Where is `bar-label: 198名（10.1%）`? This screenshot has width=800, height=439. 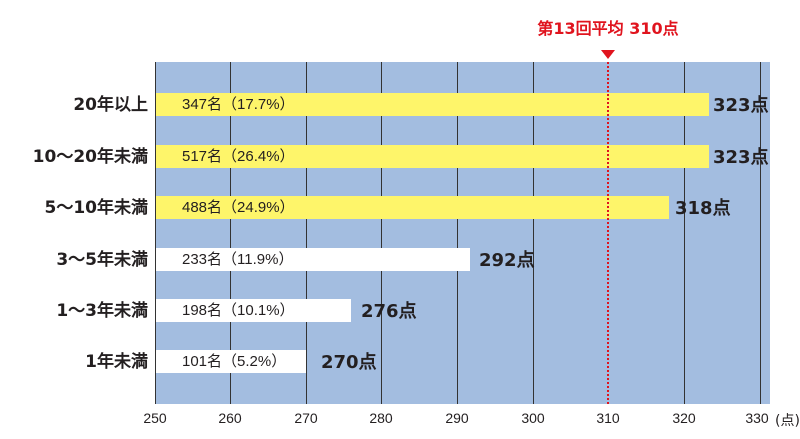
bar-label: 198名（10.1%） is located at coordinates (238, 310).